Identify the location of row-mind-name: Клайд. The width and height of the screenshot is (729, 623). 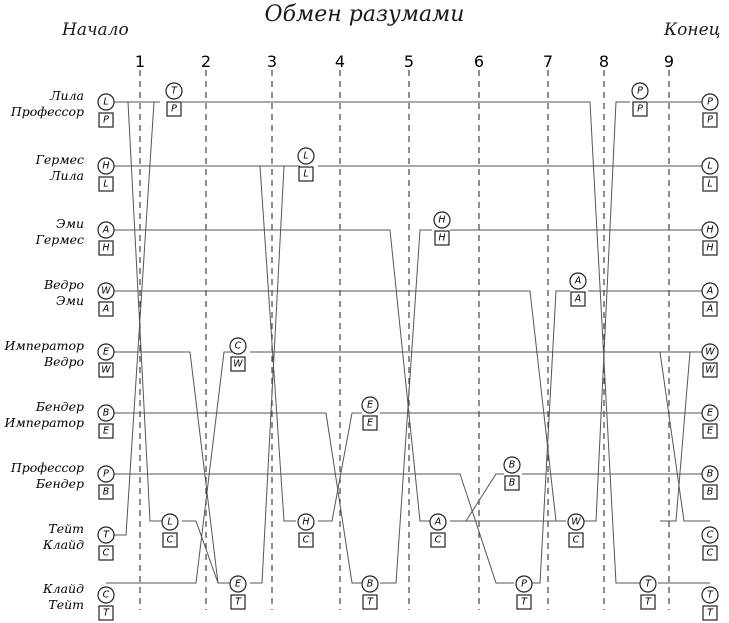
(63, 588).